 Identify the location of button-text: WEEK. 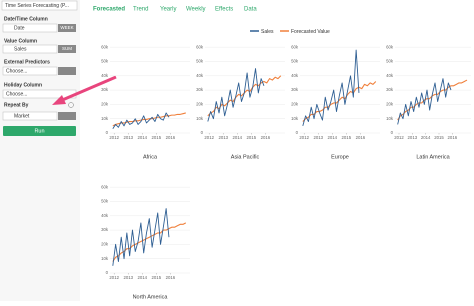
(66, 27).